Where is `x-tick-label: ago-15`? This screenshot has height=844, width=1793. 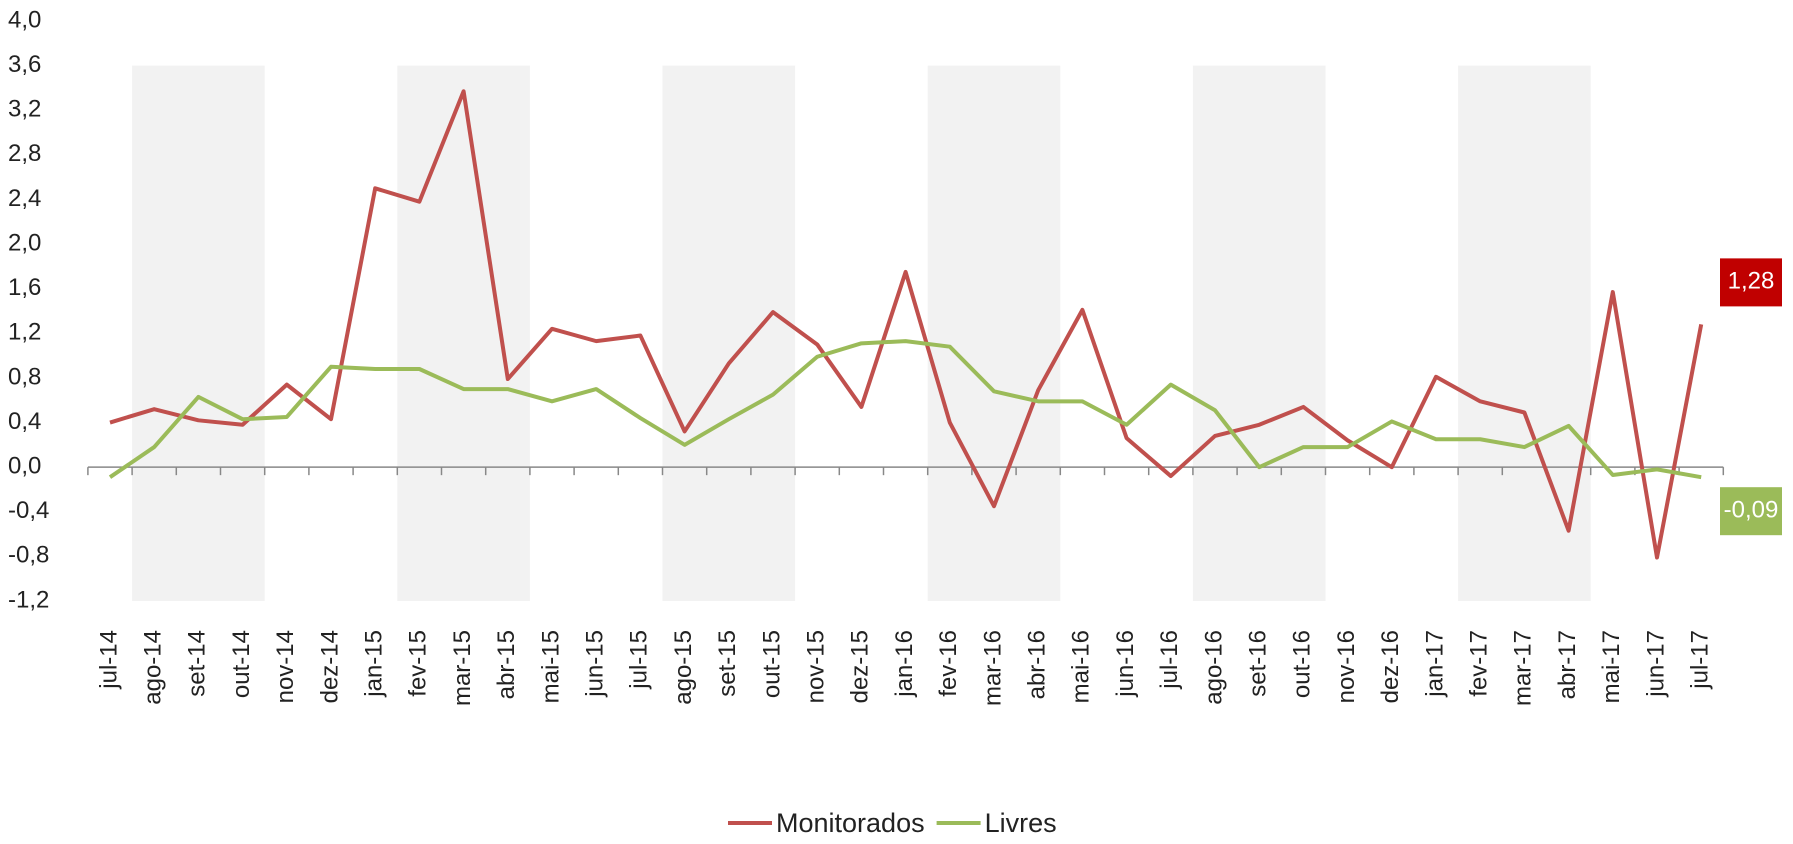
x-tick-label: ago-15 is located at coordinates (683, 667).